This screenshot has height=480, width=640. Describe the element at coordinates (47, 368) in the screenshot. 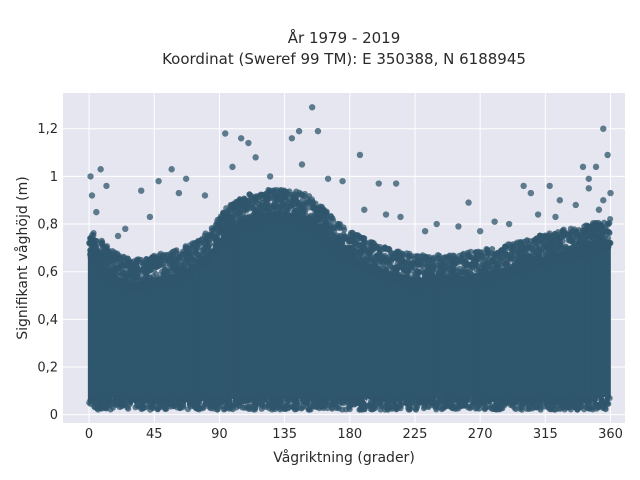

I see `y-tick-label: 0,2` at that location.